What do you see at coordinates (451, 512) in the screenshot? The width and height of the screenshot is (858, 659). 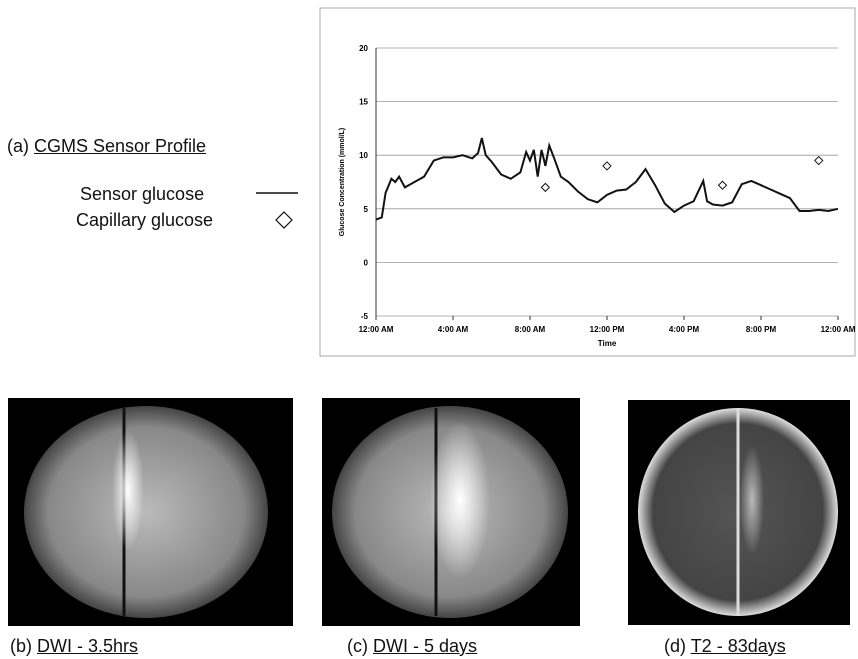 I see `mri-c` at bounding box center [451, 512].